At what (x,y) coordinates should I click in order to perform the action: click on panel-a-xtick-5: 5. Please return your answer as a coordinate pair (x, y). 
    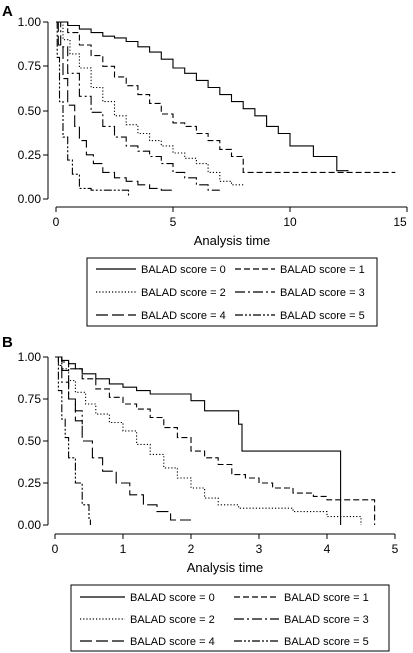
    Looking at the image, I should click on (173, 222).